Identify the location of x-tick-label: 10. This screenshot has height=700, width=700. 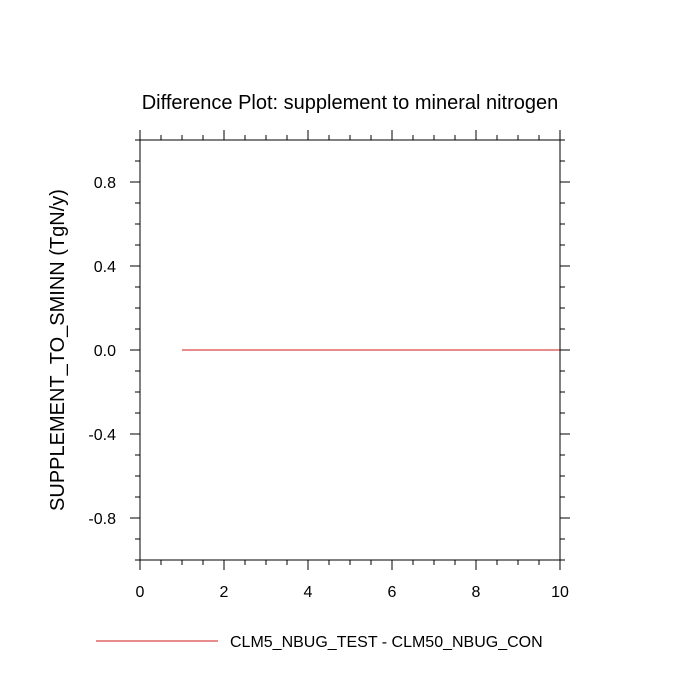
(560, 592).